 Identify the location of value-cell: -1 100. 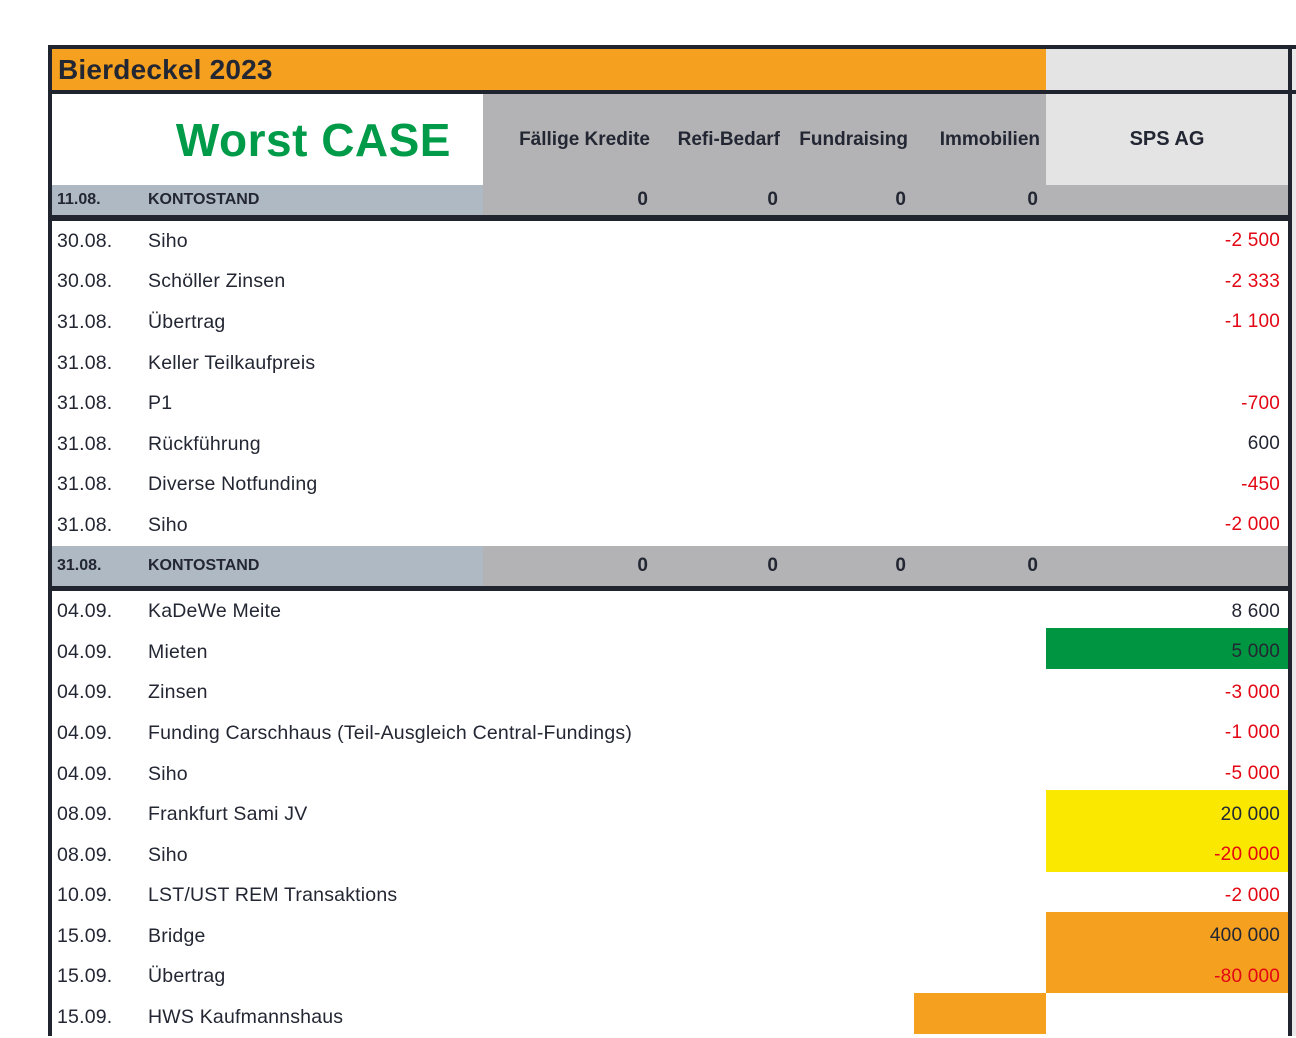
(1252, 322).